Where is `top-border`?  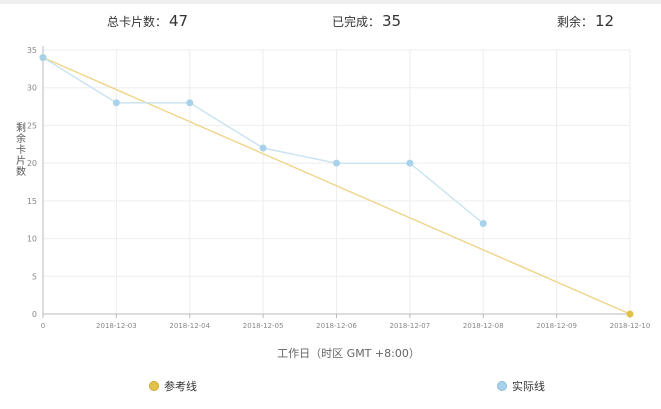 top-border is located at coordinates (330, 2).